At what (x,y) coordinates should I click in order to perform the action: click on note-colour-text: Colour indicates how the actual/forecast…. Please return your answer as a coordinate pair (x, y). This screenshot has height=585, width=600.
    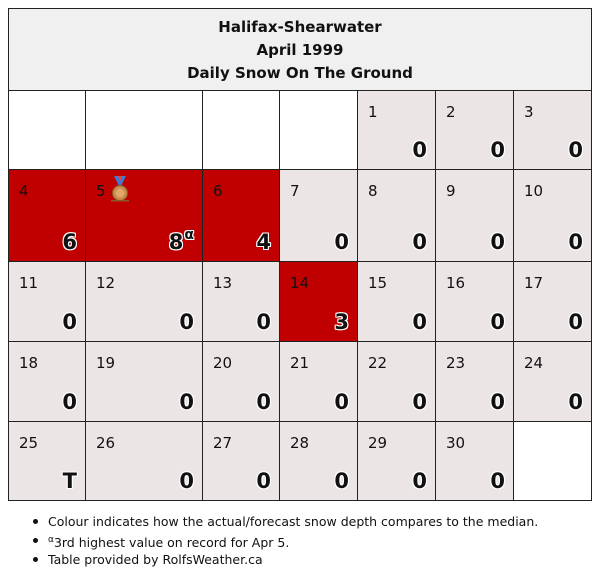
    Looking at the image, I should click on (293, 521).